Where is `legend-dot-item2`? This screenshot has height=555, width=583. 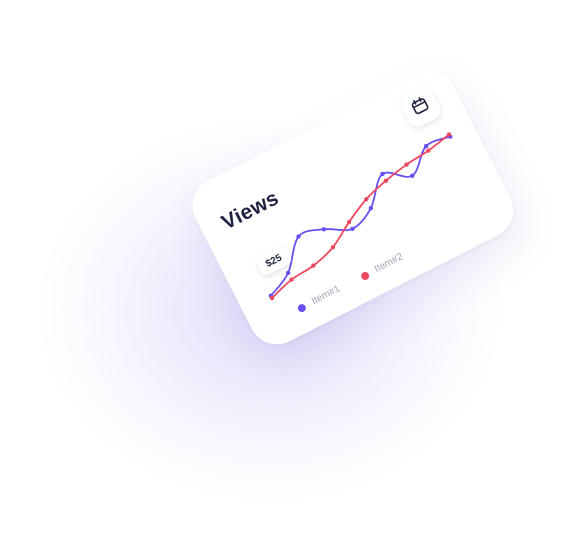
legend-dot-item2 is located at coordinates (364, 276).